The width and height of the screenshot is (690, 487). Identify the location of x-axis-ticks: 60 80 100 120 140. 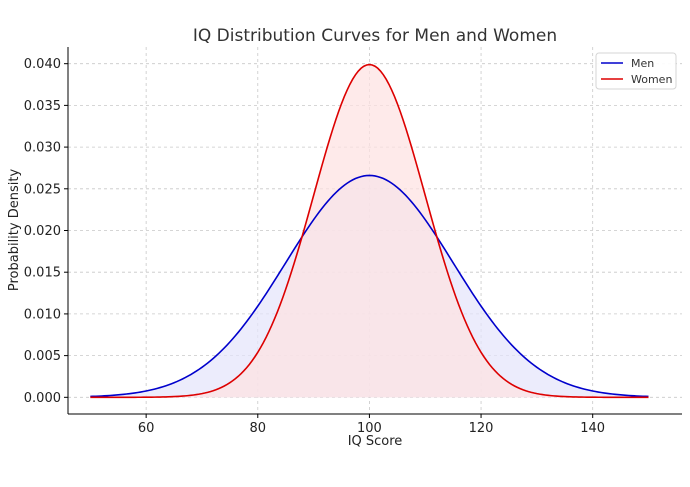
(371, 425).